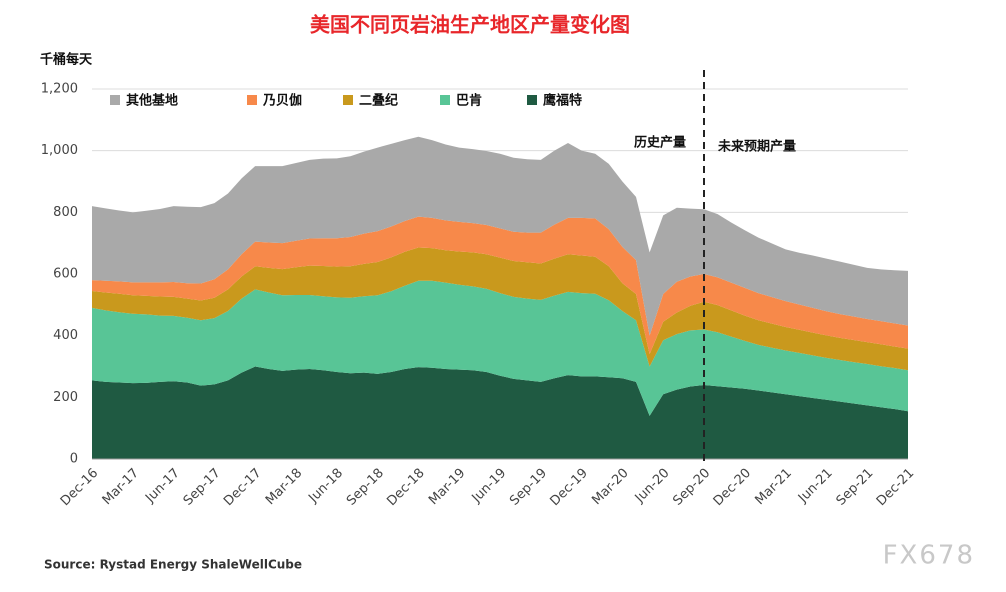  What do you see at coordinates (470, 25) in the screenshot?
I see `chart-title: 美国不同页岩油生产地区产量变化图` at bounding box center [470, 25].